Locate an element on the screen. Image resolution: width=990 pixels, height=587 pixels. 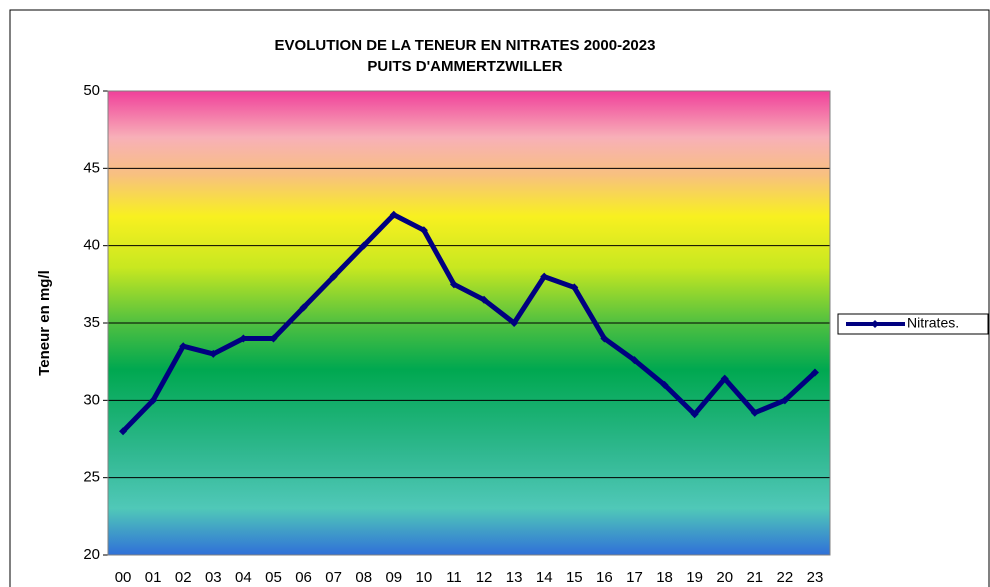
x-tick-label: 13 is located at coordinates (514, 577).